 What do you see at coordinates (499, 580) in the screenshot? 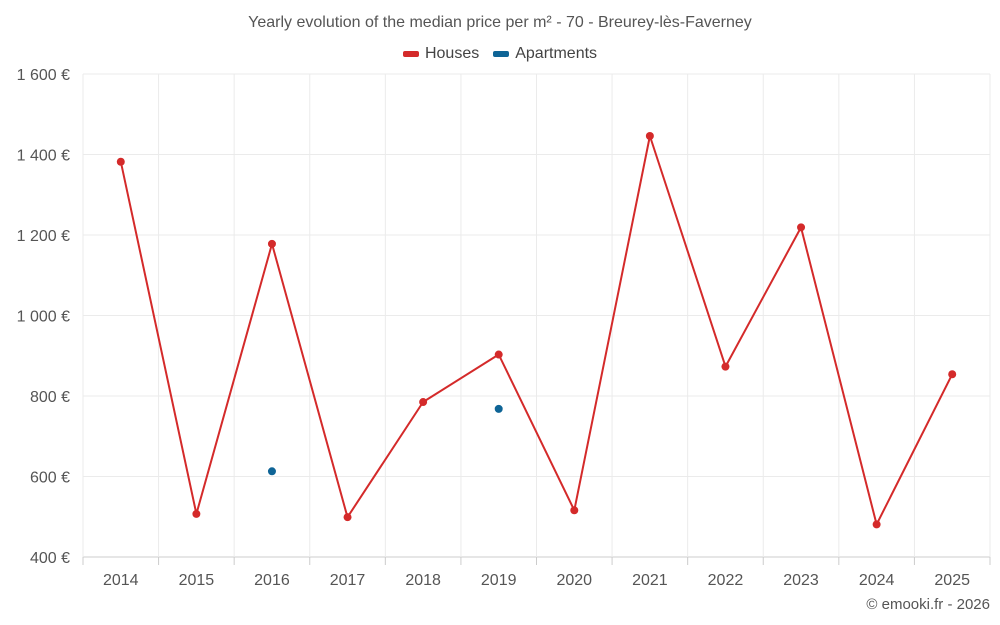
I see `x-tick-label: 2019` at bounding box center [499, 580].